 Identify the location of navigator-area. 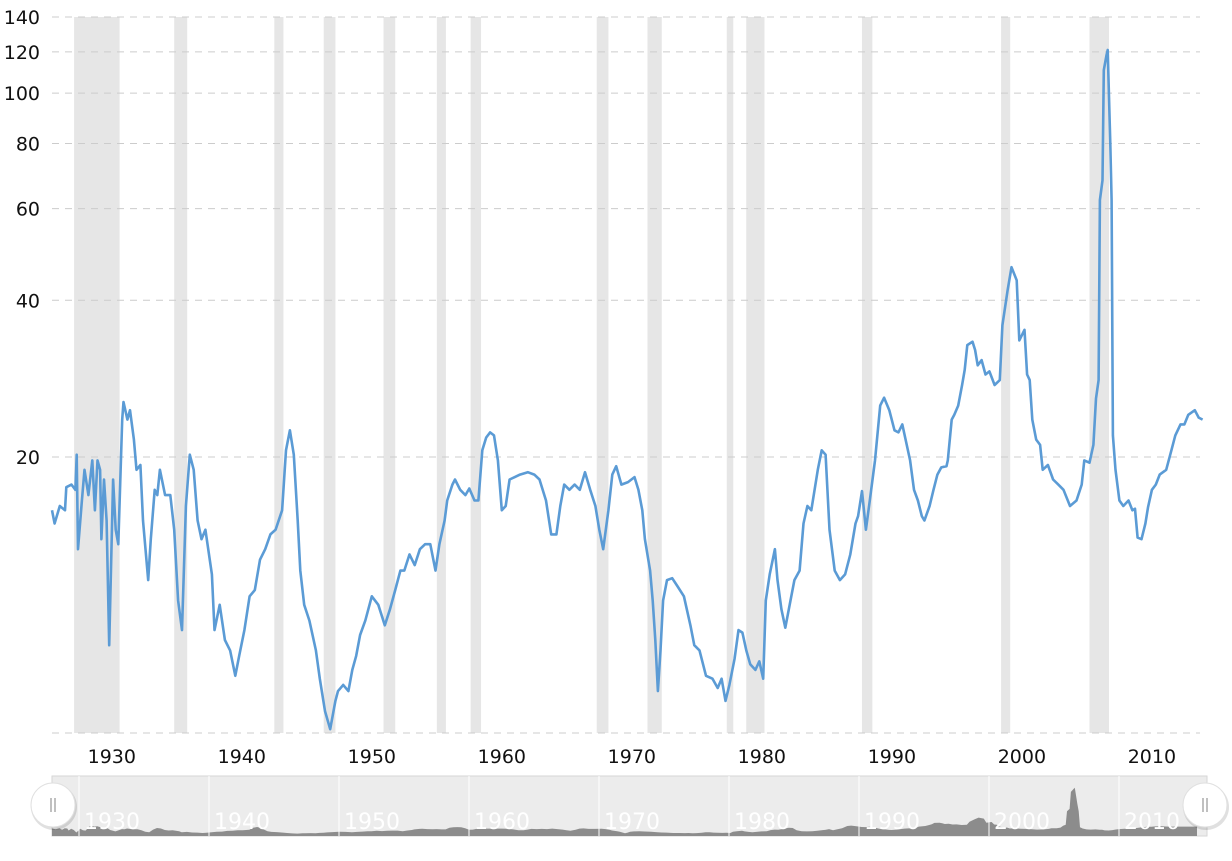
(624, 811).